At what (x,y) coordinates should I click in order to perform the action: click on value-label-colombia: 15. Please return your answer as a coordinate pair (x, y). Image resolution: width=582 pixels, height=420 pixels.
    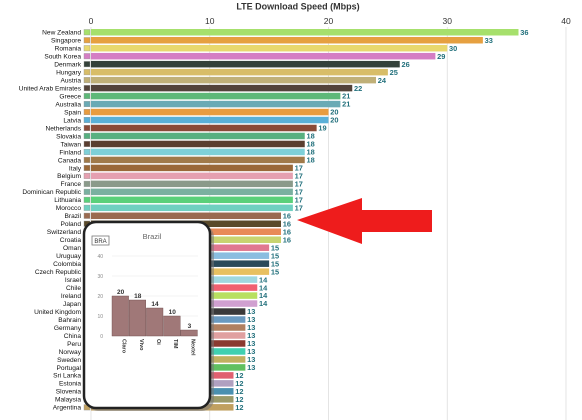
    Looking at the image, I should click on (275, 263).